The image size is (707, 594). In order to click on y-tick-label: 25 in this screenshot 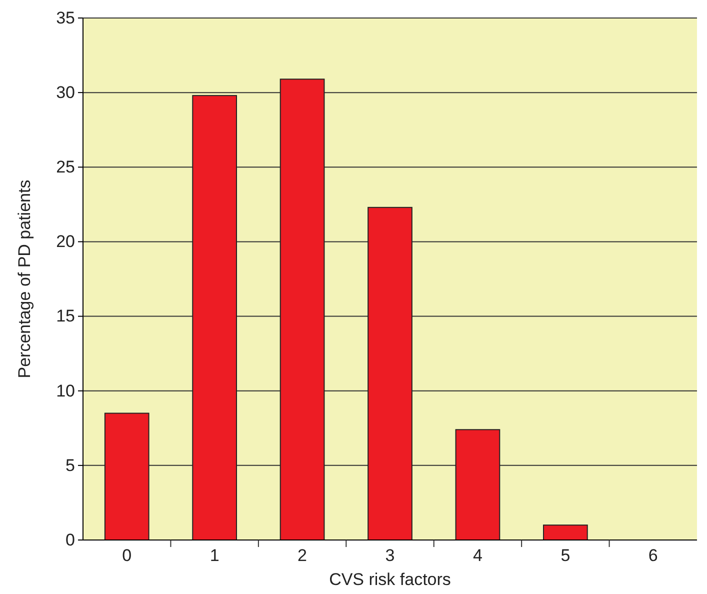, I will do `click(65, 167)`.